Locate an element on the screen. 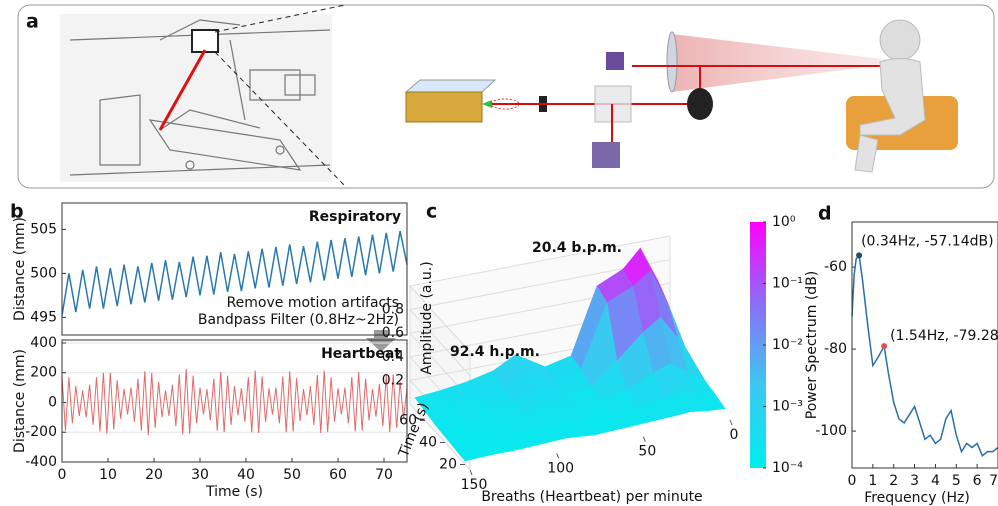 Image resolution: width=998 pixels, height=506 pixels. y-tick-label: 40 is located at coordinates (428, 443).